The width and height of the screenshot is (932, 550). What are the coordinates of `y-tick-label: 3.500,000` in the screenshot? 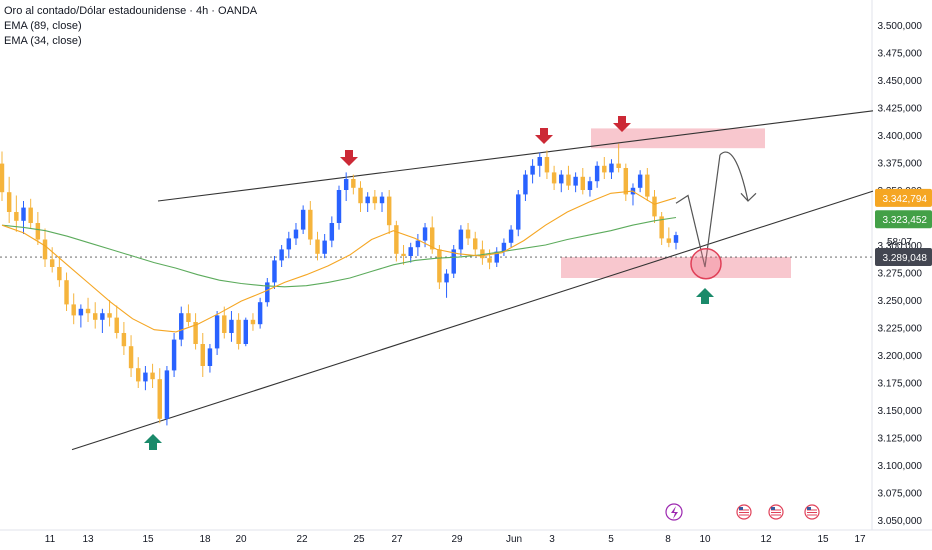 It's located at (900, 26).